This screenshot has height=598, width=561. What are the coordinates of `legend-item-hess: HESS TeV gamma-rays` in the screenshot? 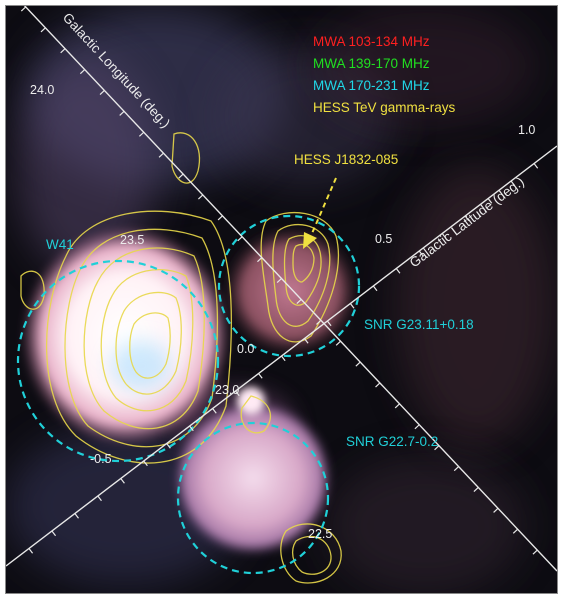 It's located at (384, 107).